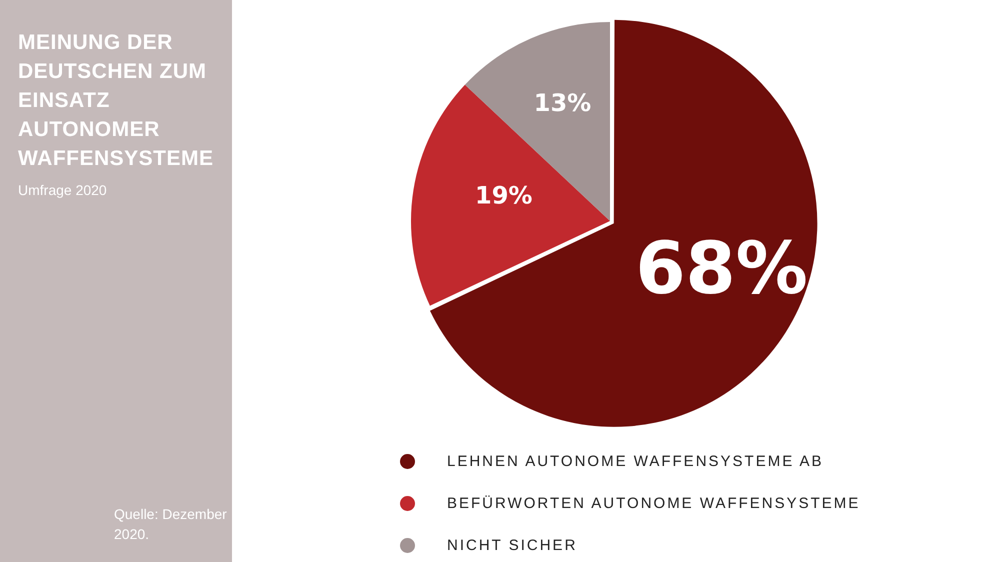 The image size is (1000, 562). Describe the element at coordinates (653, 503) in the screenshot. I see `legend-label: BEFÜRWORTEN AUTONOME WAFFENSYSTEME` at that location.